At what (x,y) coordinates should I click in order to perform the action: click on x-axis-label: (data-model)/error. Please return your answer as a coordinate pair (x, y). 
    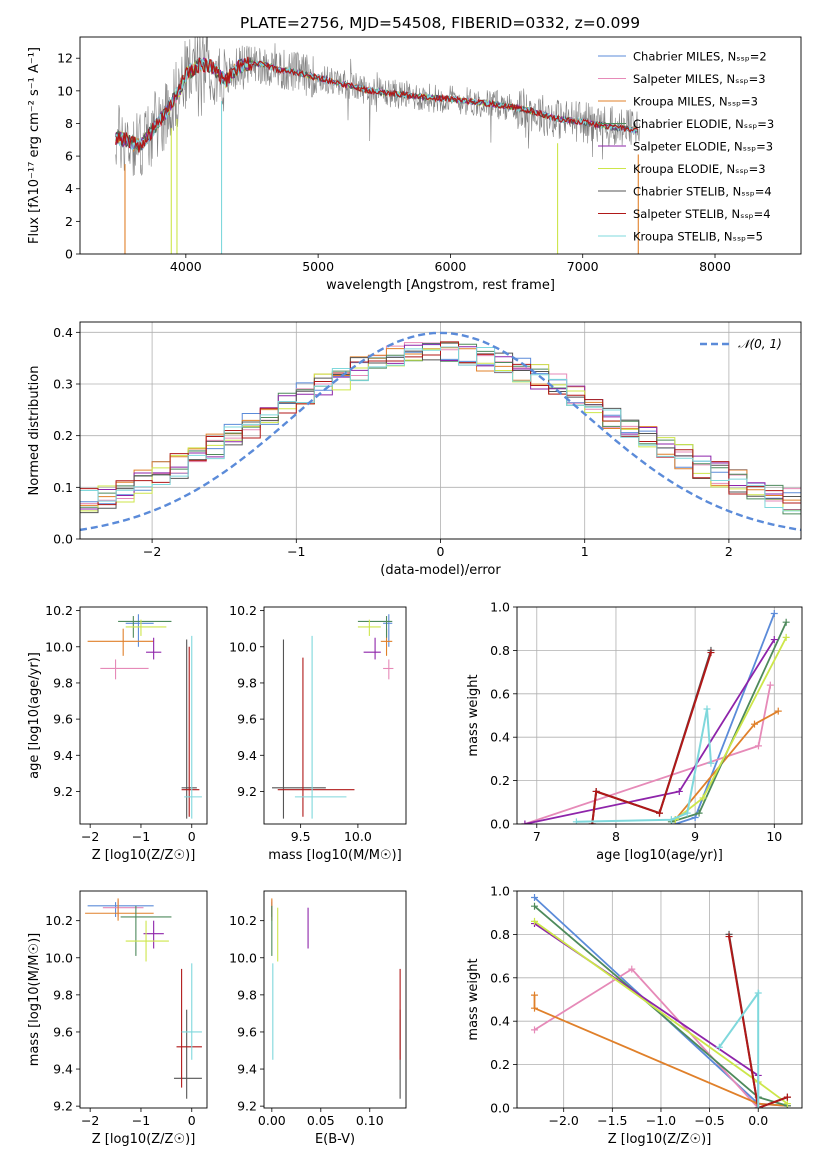
    Looking at the image, I should click on (440, 570).